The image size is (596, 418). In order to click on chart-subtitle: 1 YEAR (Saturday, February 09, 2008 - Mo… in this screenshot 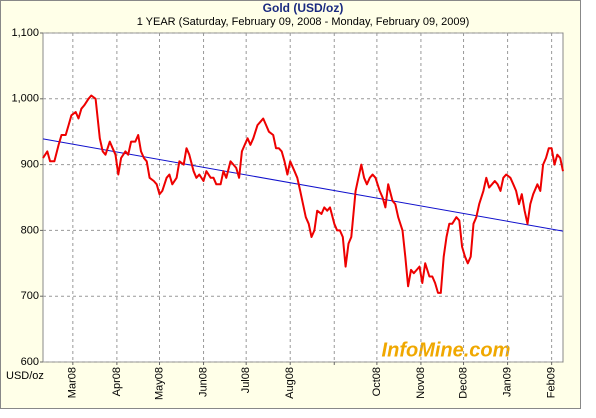, I will do `click(303, 22)`.